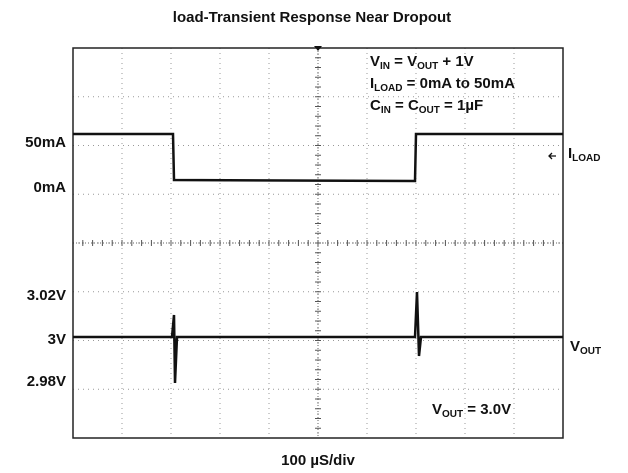 The height and width of the screenshot is (473, 628). Describe the element at coordinates (375, 105) in the screenshot. I see `text: C` at that location.